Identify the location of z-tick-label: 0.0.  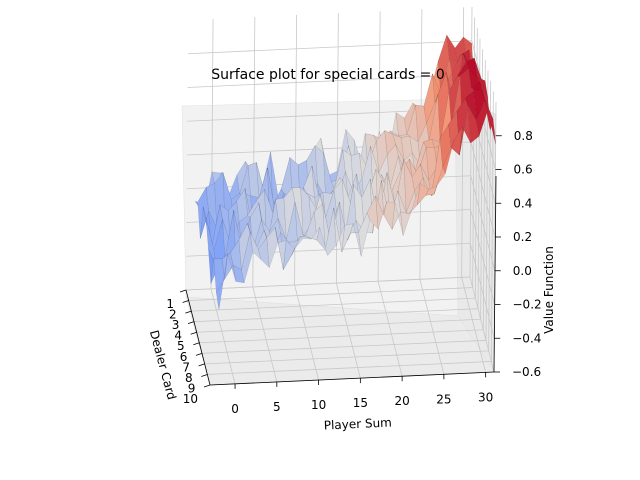
(522, 271).